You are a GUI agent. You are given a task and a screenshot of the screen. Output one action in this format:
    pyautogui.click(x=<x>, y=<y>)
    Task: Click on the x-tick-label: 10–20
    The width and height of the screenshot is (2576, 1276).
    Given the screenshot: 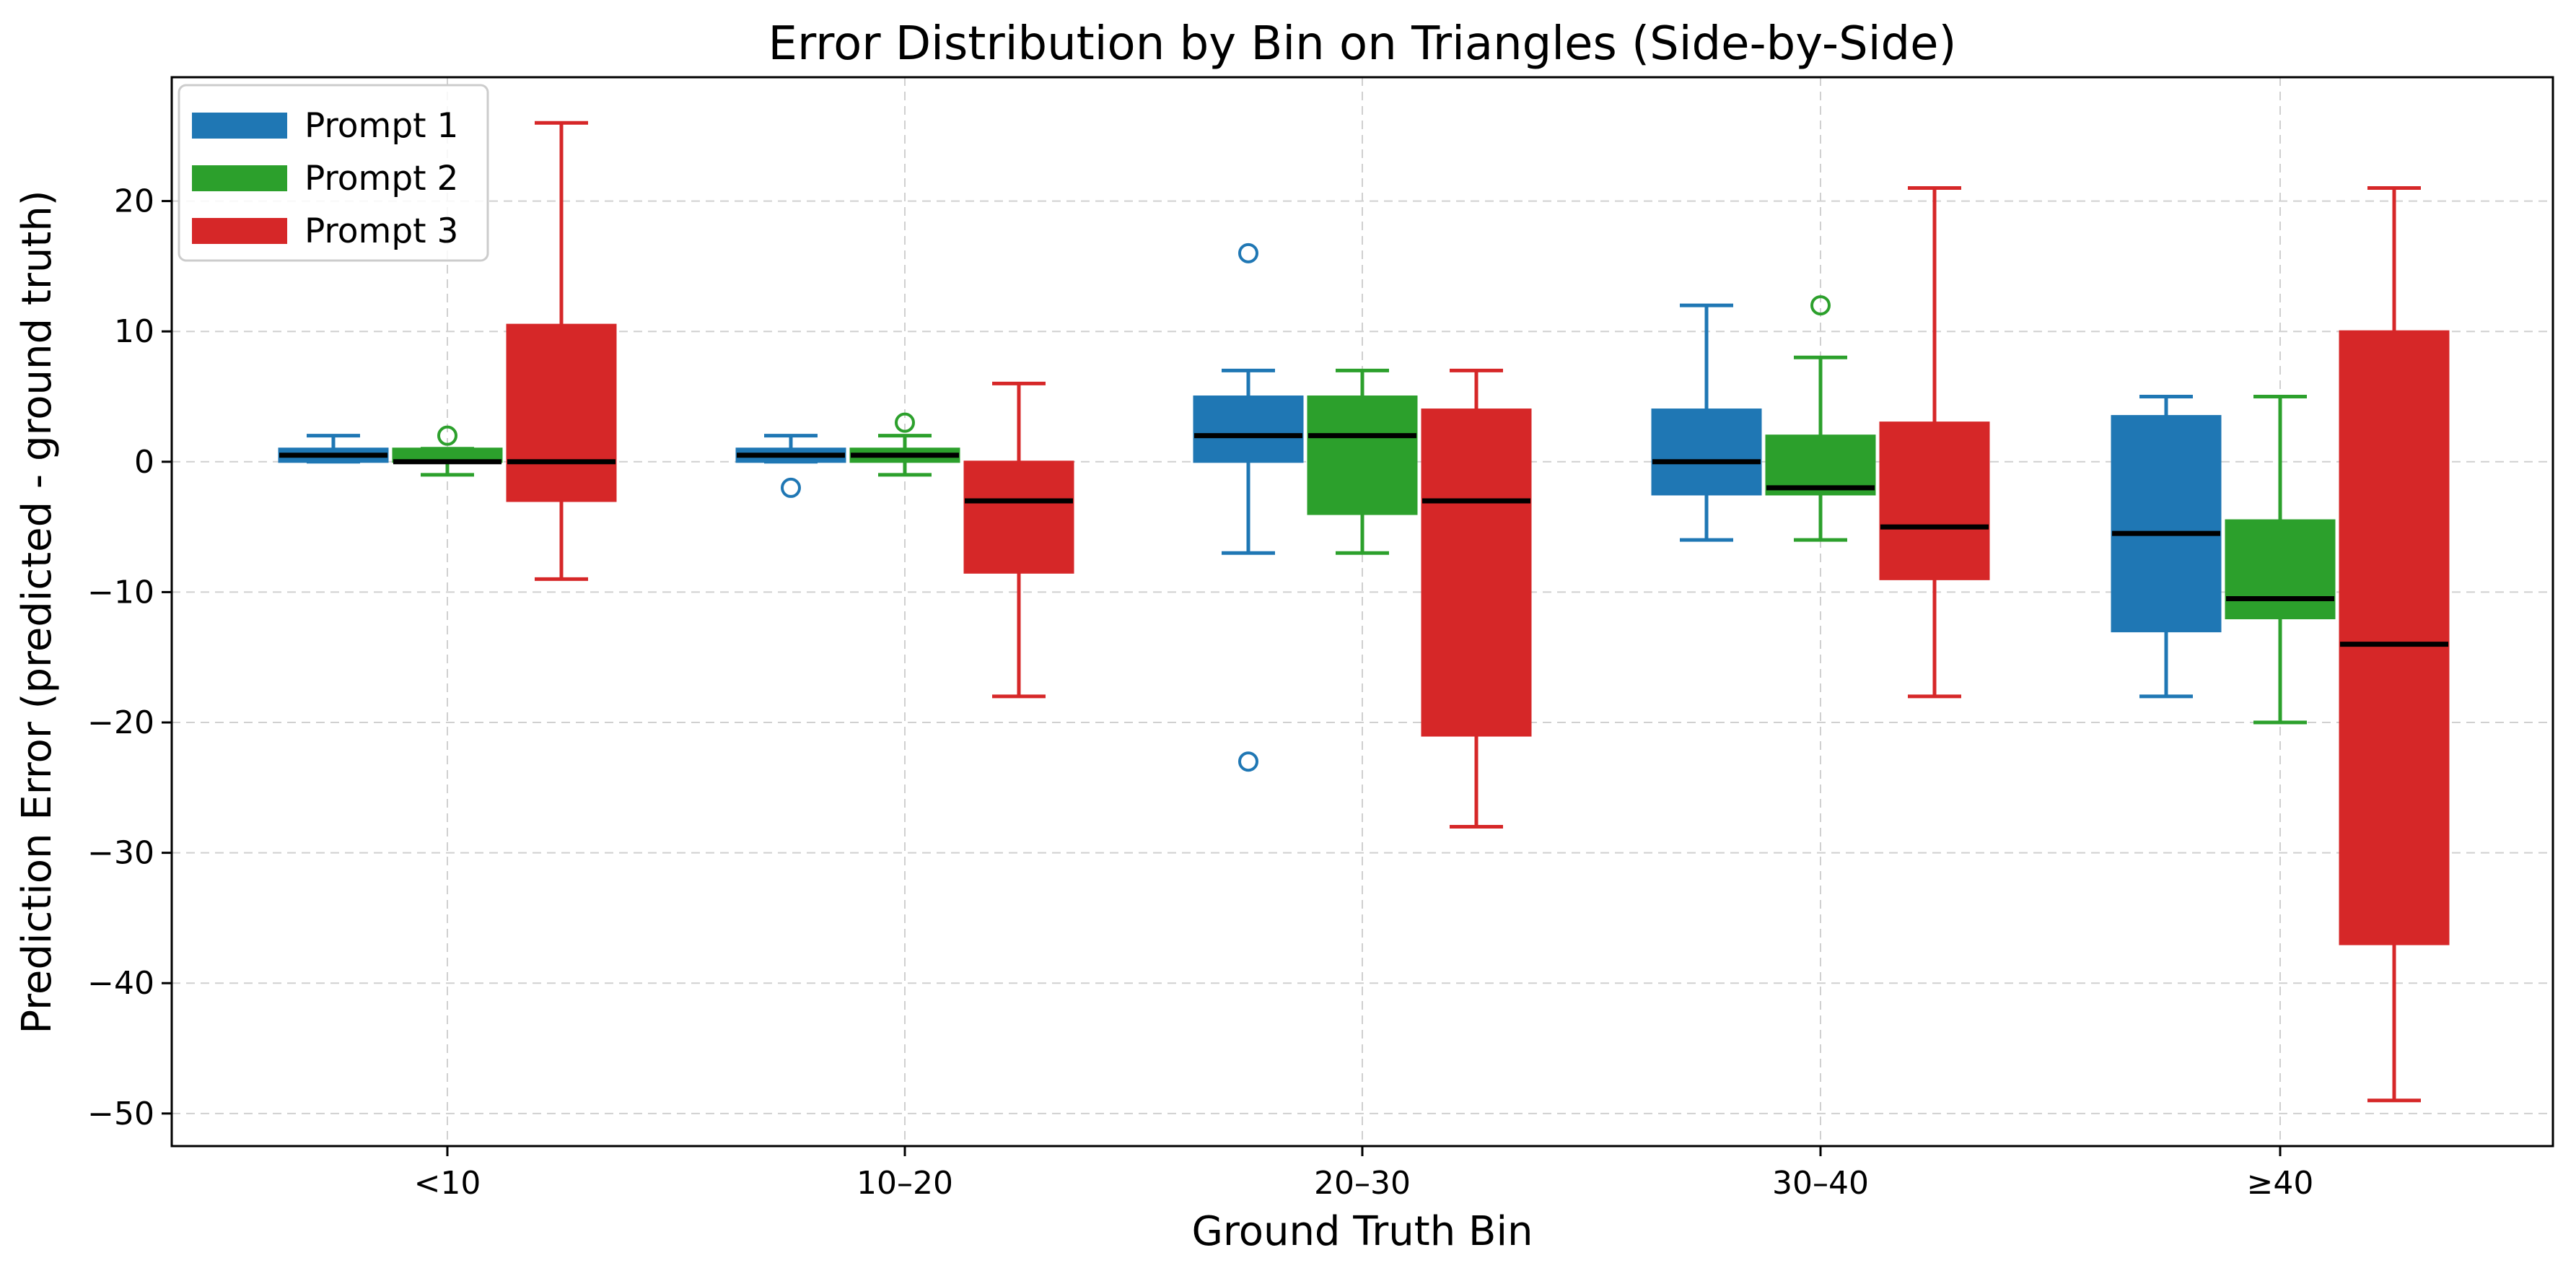 What is the action you would take?
    pyautogui.click(x=905, y=1183)
    